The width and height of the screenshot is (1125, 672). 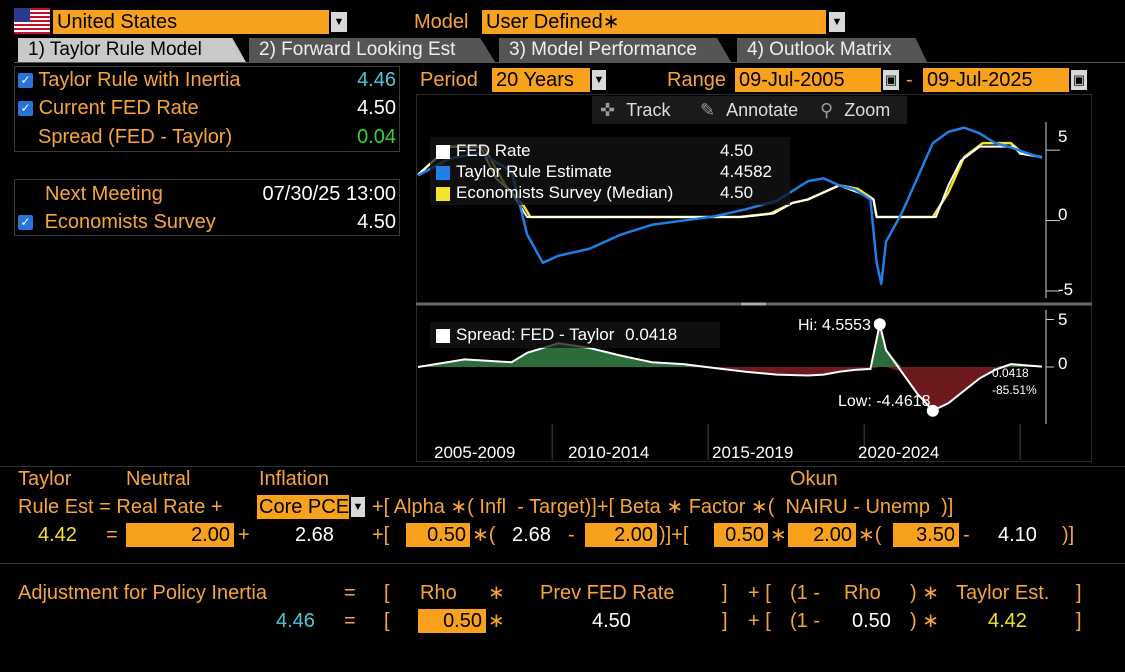 I want to click on legend-taylor: Taylor Rule Estimate, so click(x=524, y=172).